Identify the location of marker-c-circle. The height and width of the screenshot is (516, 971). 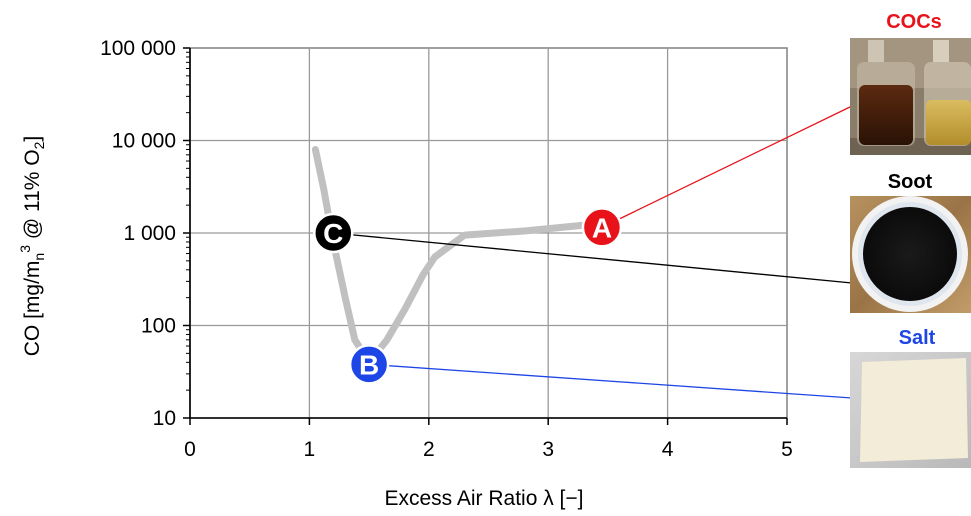
(333, 233).